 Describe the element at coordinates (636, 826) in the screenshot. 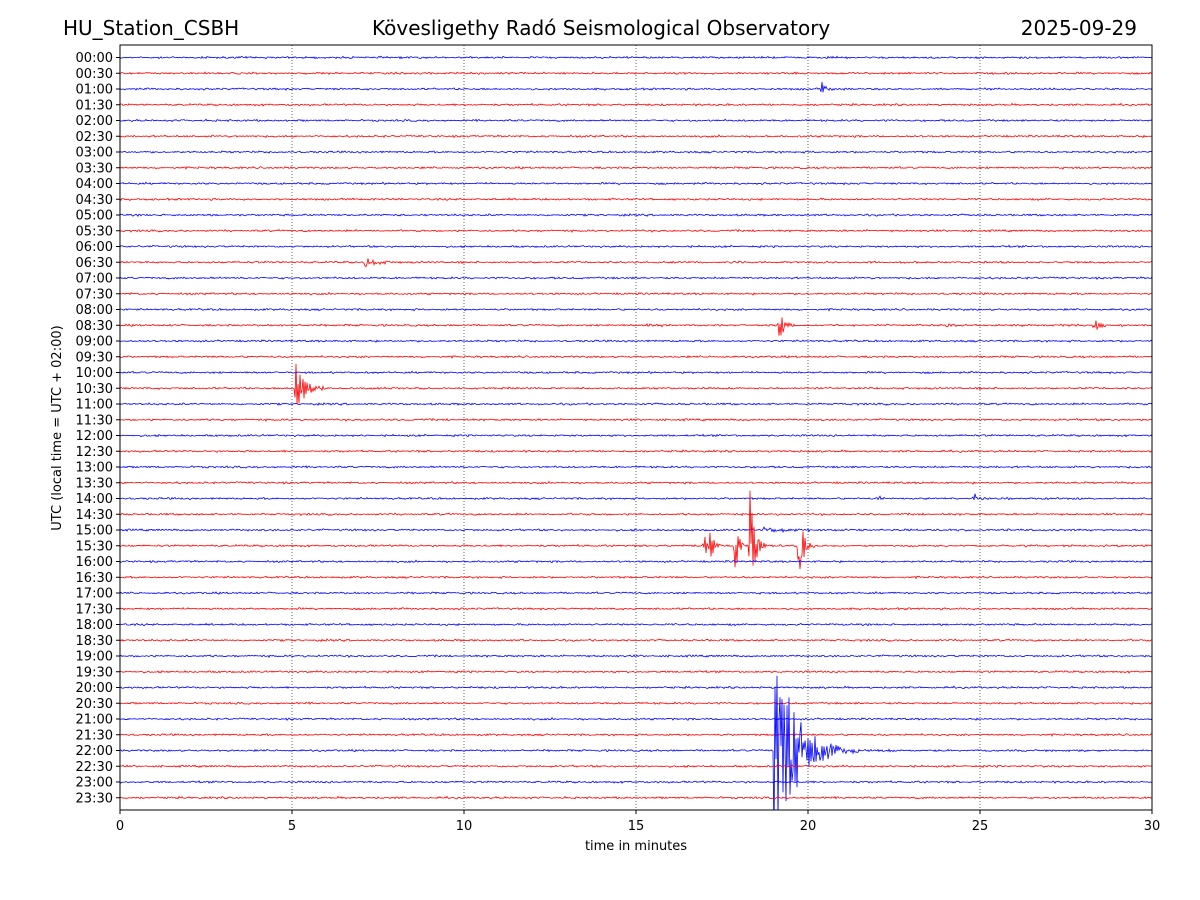

I see `x-tick-label-15: 15` at that location.